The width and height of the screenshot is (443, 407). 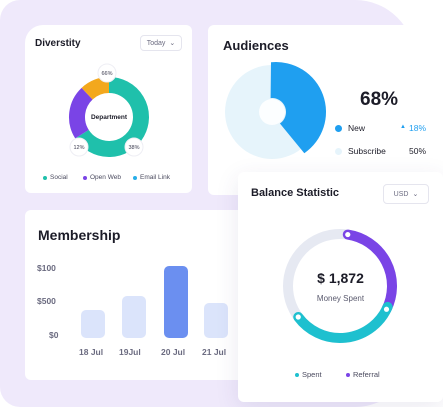 What do you see at coordinates (343, 322) in the screenshot?
I see `spent-arc` at bounding box center [343, 322].